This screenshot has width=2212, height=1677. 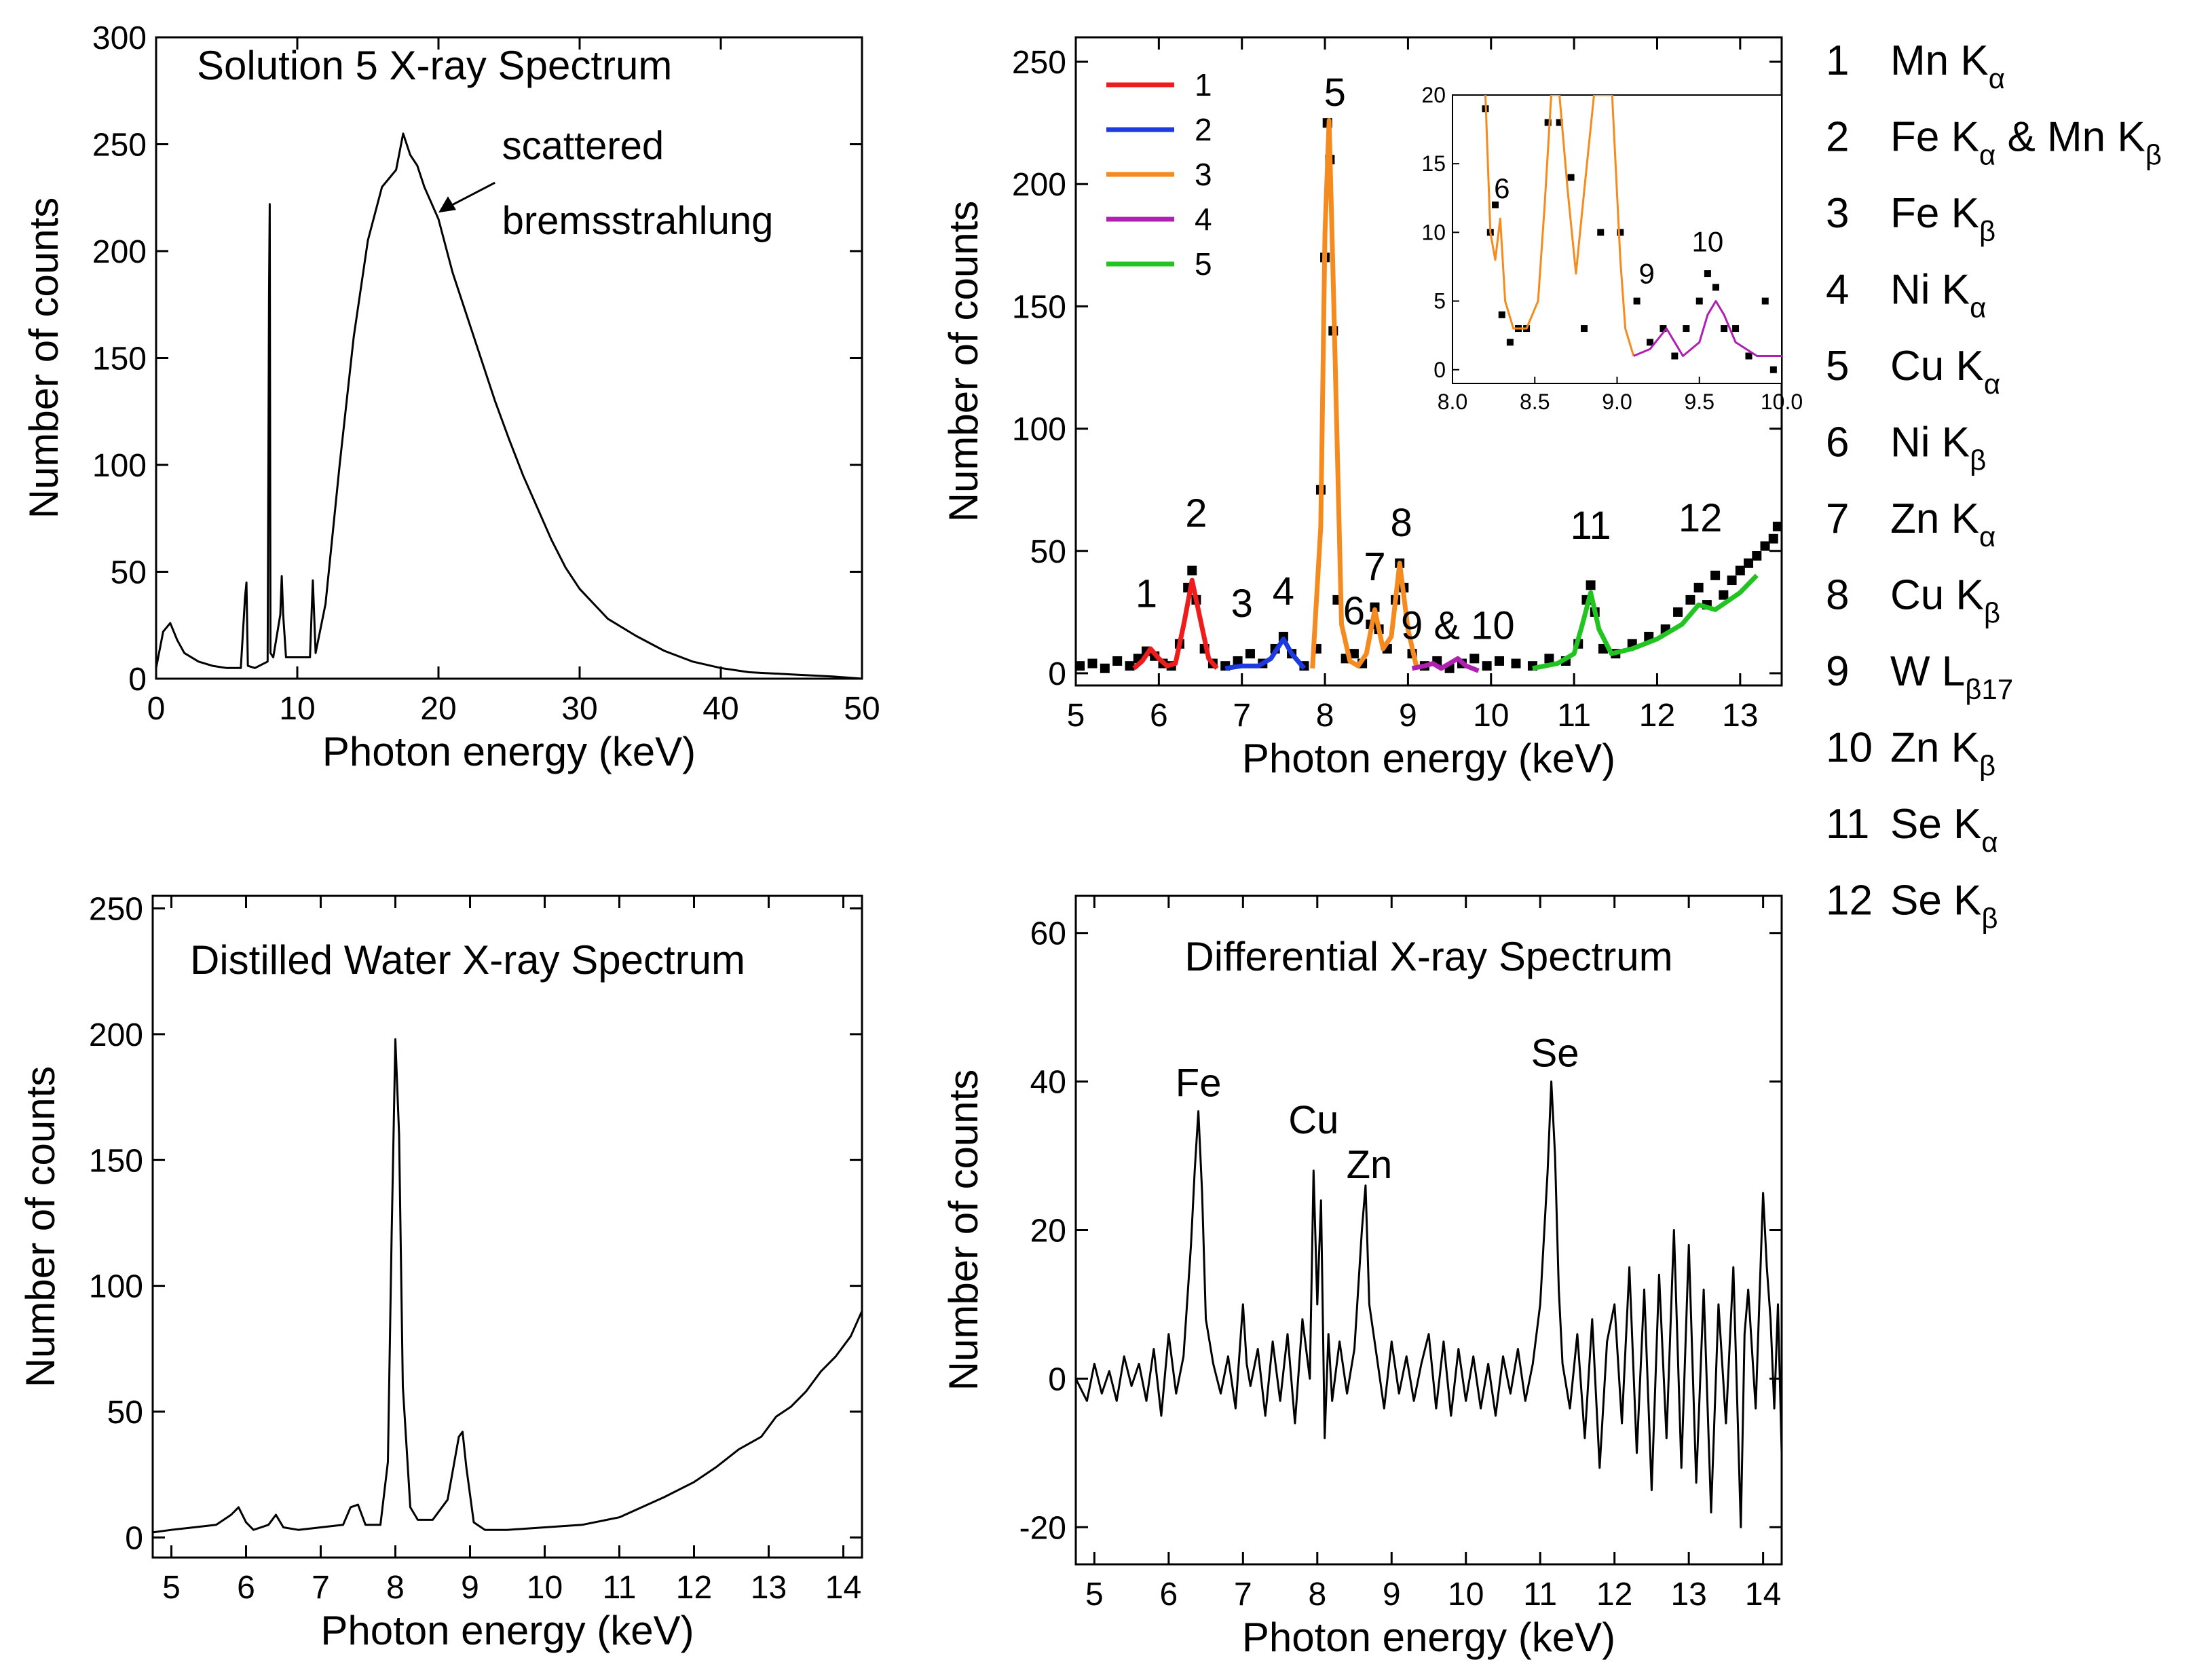 I want to click on legend-label: 1, so click(x=1203, y=84).